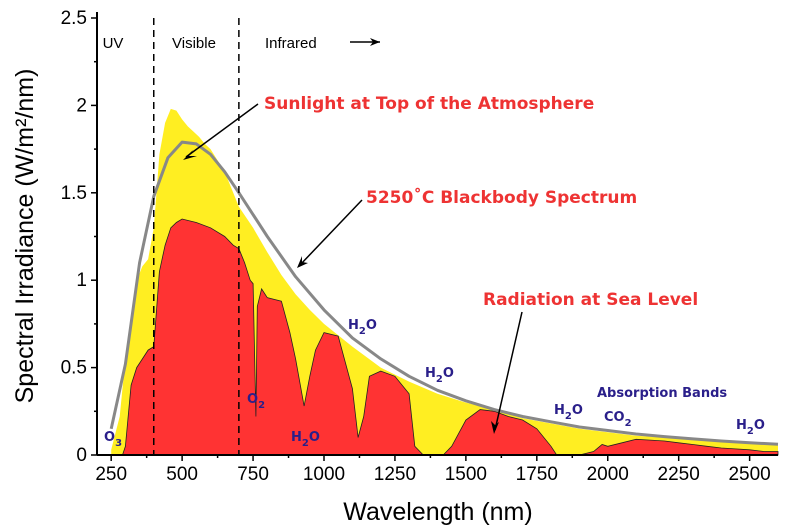  What do you see at coordinates (81, 455) in the screenshot?
I see `y-tick-label: 0` at bounding box center [81, 455].